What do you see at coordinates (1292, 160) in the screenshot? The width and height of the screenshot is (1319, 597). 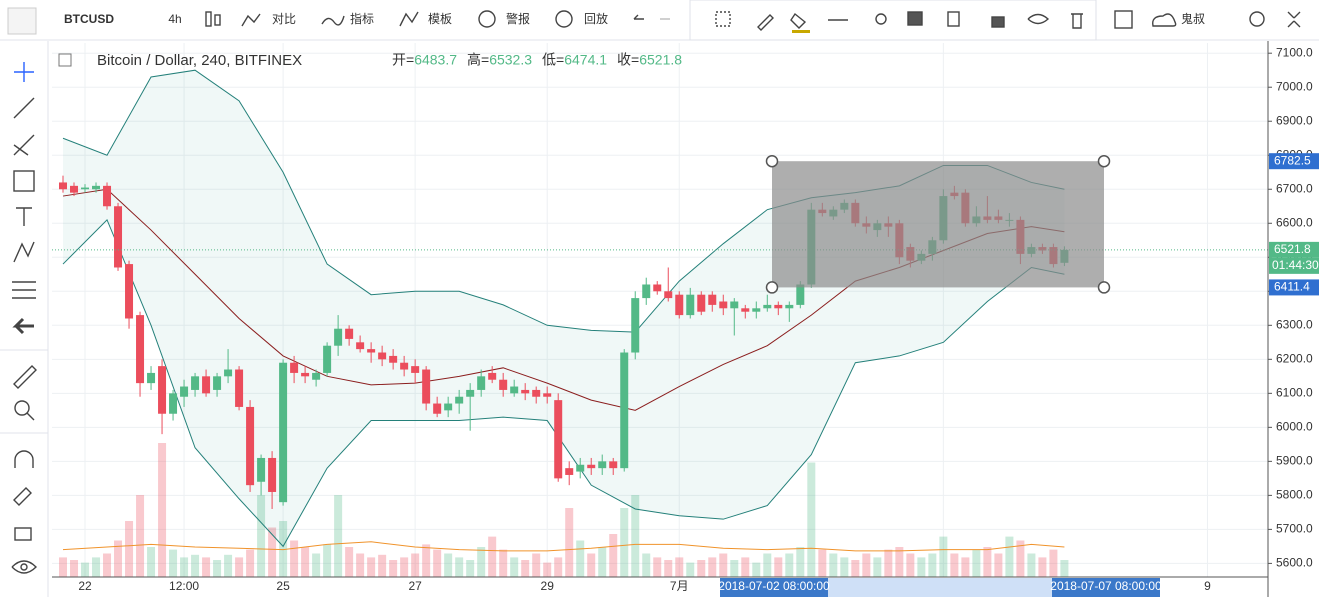 I see `price-label: 6782.5` at bounding box center [1292, 160].